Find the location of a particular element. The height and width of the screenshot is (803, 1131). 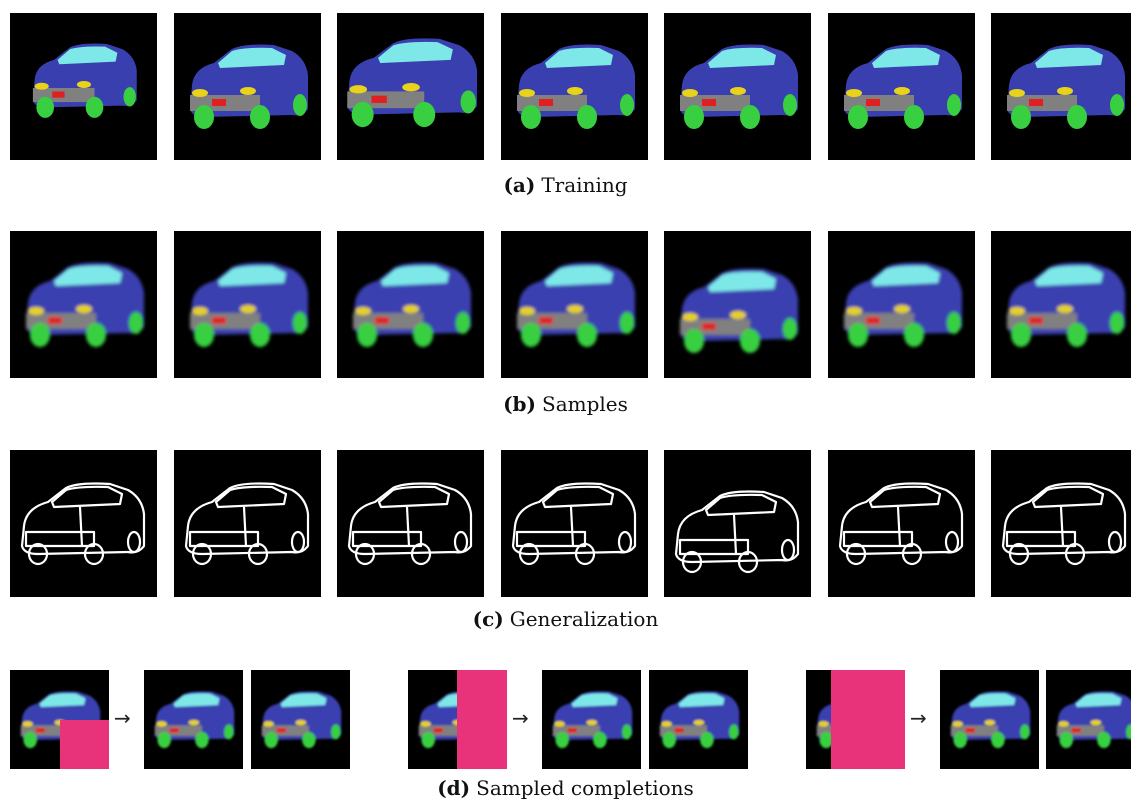

caption-d: (d) Sampled completions is located at coordinates (565, 788).